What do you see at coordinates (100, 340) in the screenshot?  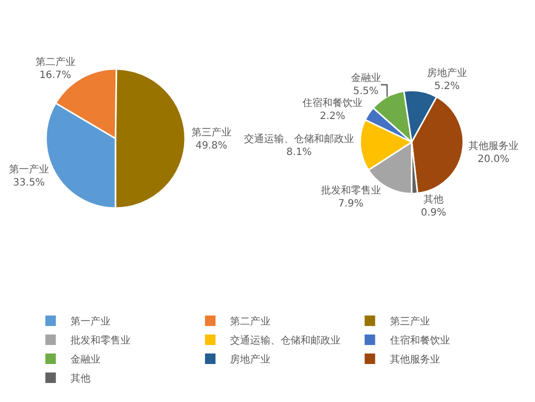 I see `legend-label: 批发和零售业` at bounding box center [100, 340].